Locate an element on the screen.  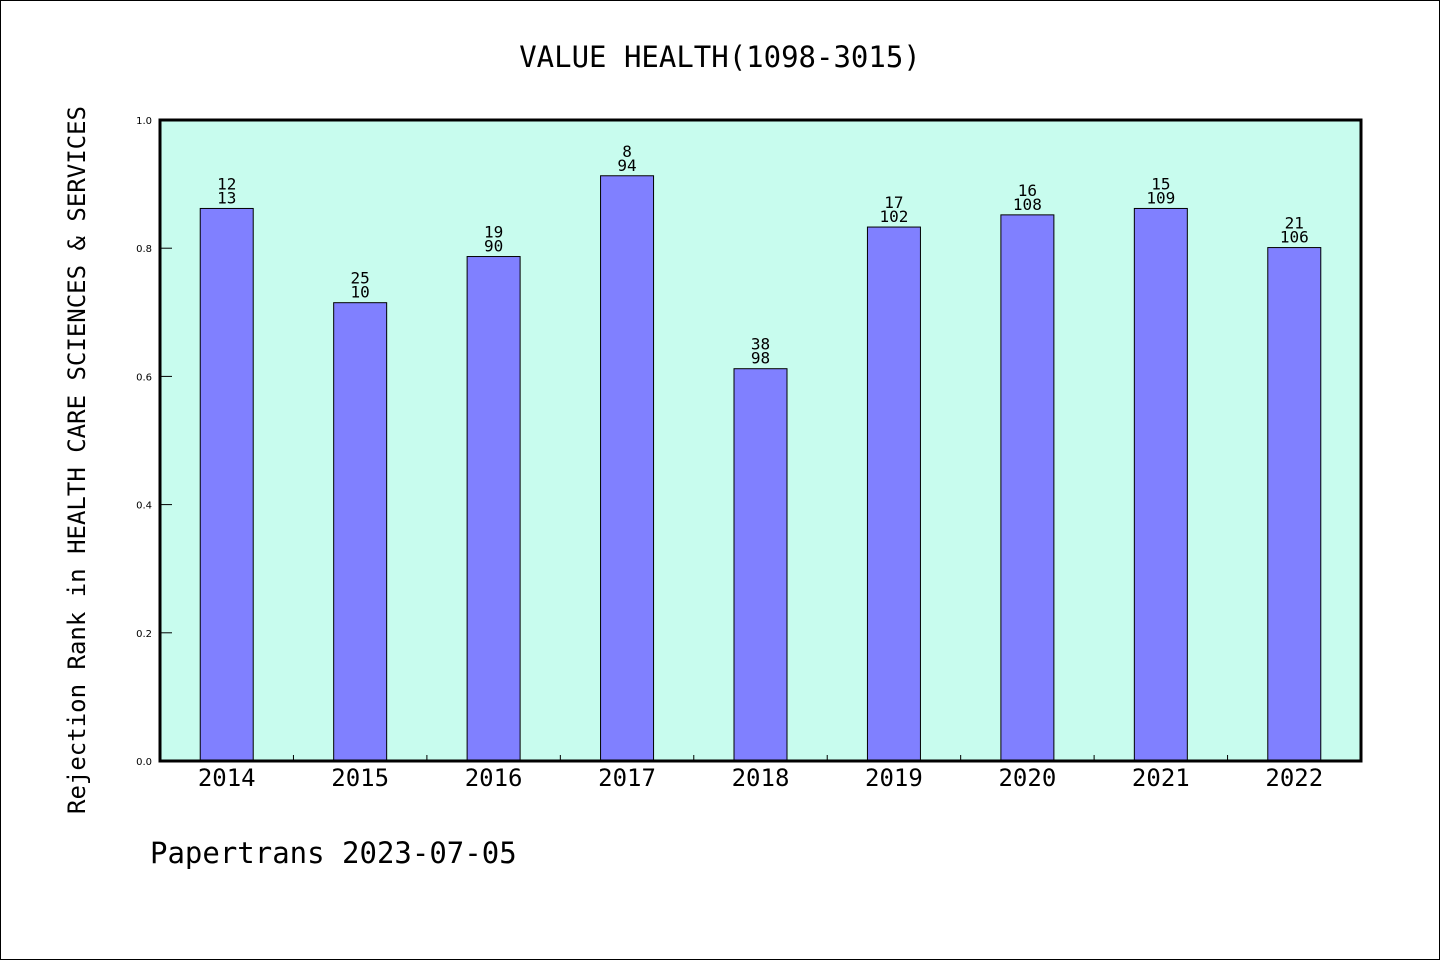
y-tick-label: 0.4 is located at coordinates (144, 506).